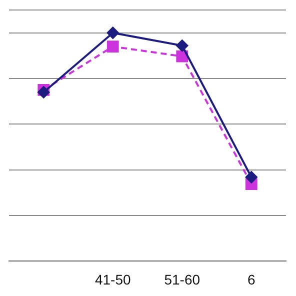 The width and height of the screenshot is (296, 296). What do you see at coordinates (251, 279) in the screenshot?
I see `x-tick-label: 6` at bounding box center [251, 279].